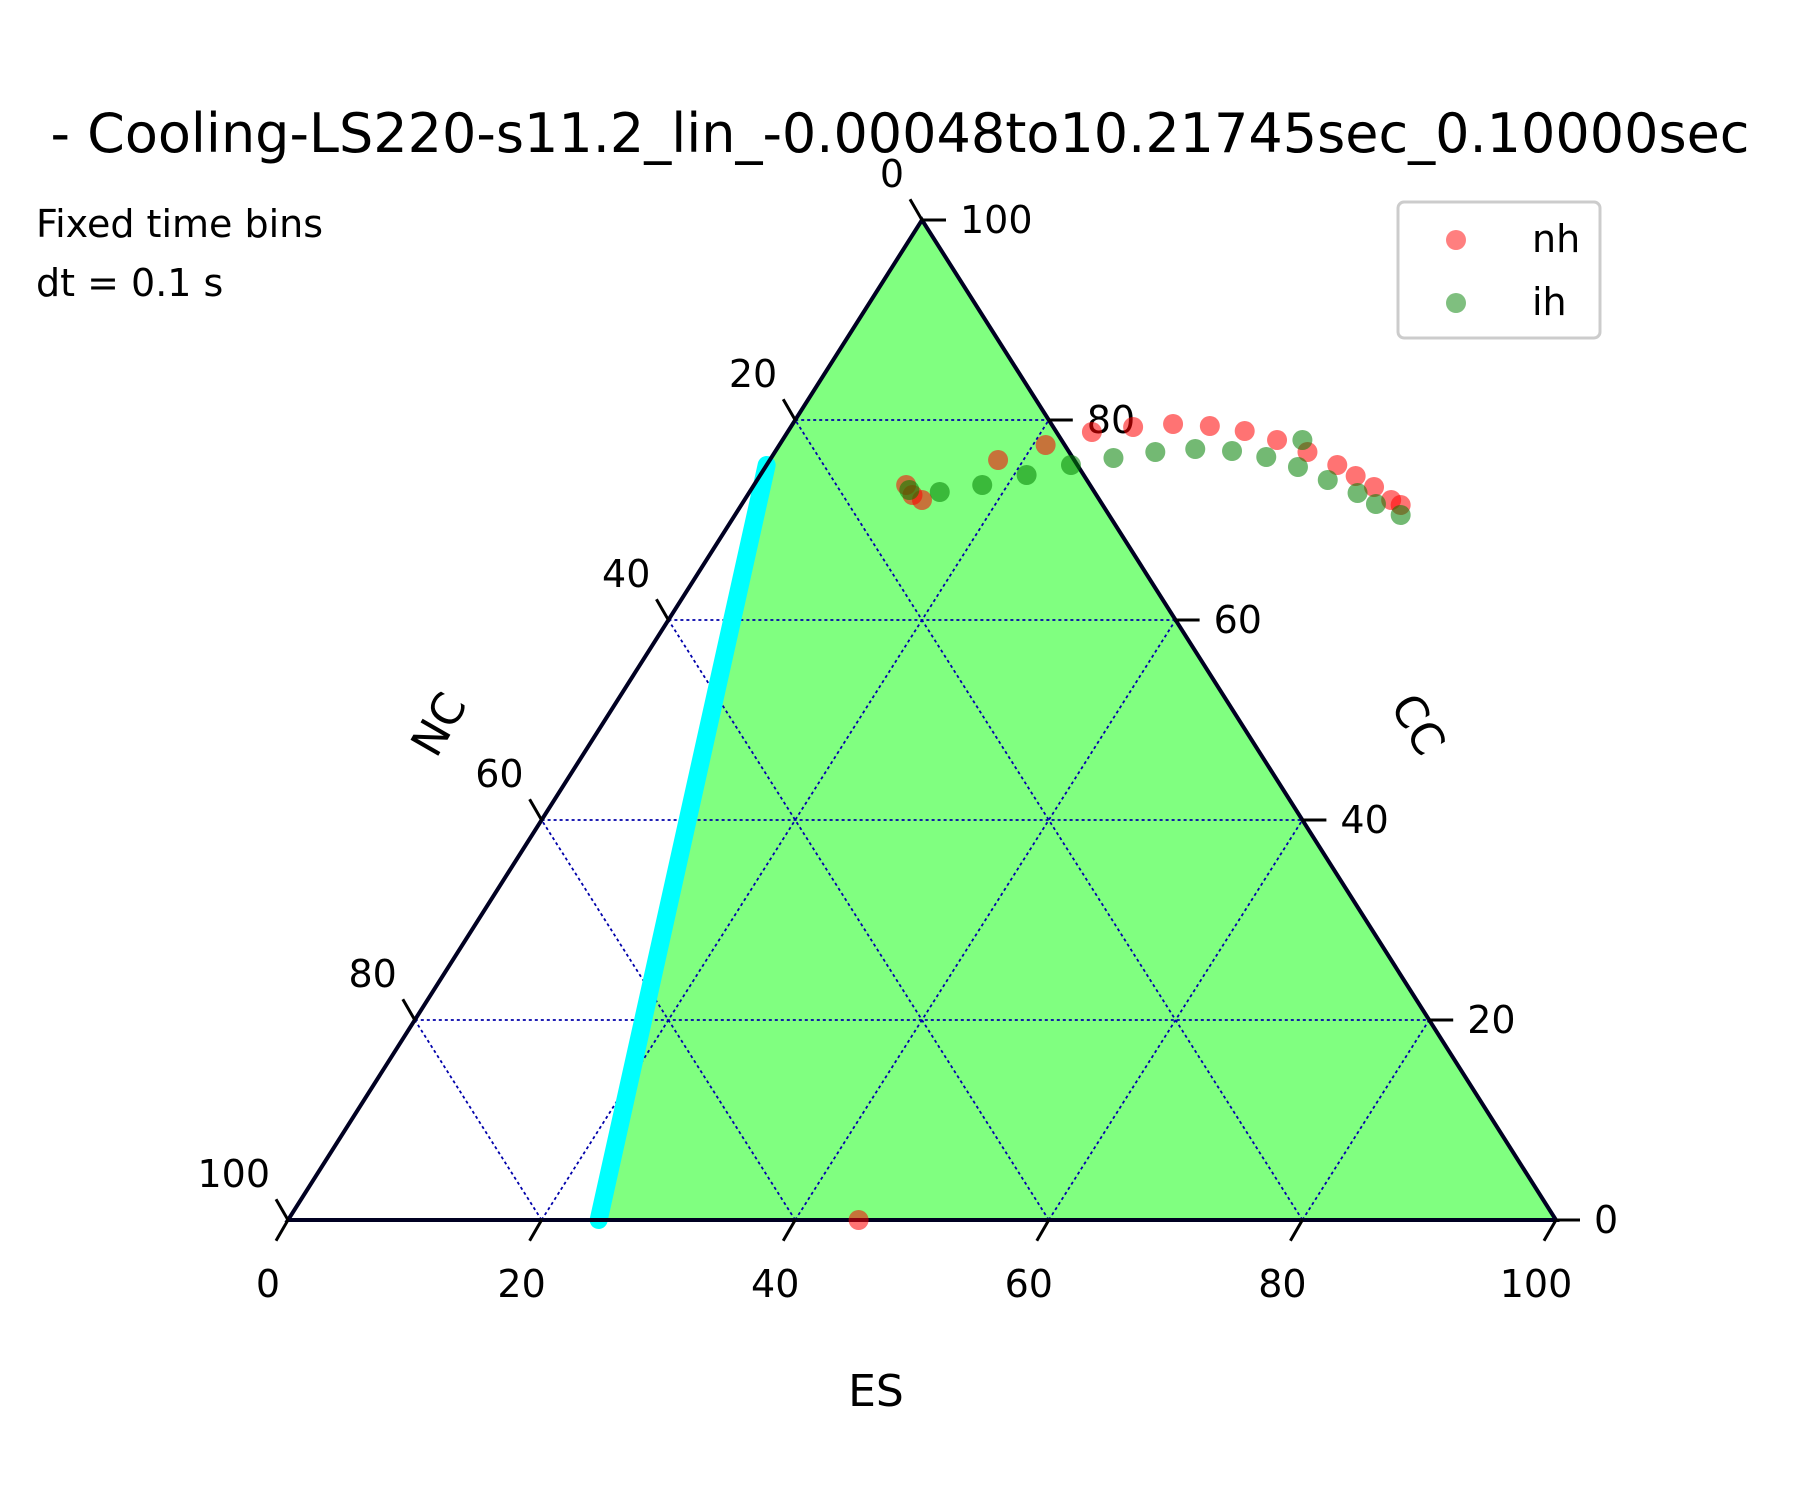 The width and height of the screenshot is (1800, 1500). I want to click on legend-label-nh: nh, so click(1556, 239).